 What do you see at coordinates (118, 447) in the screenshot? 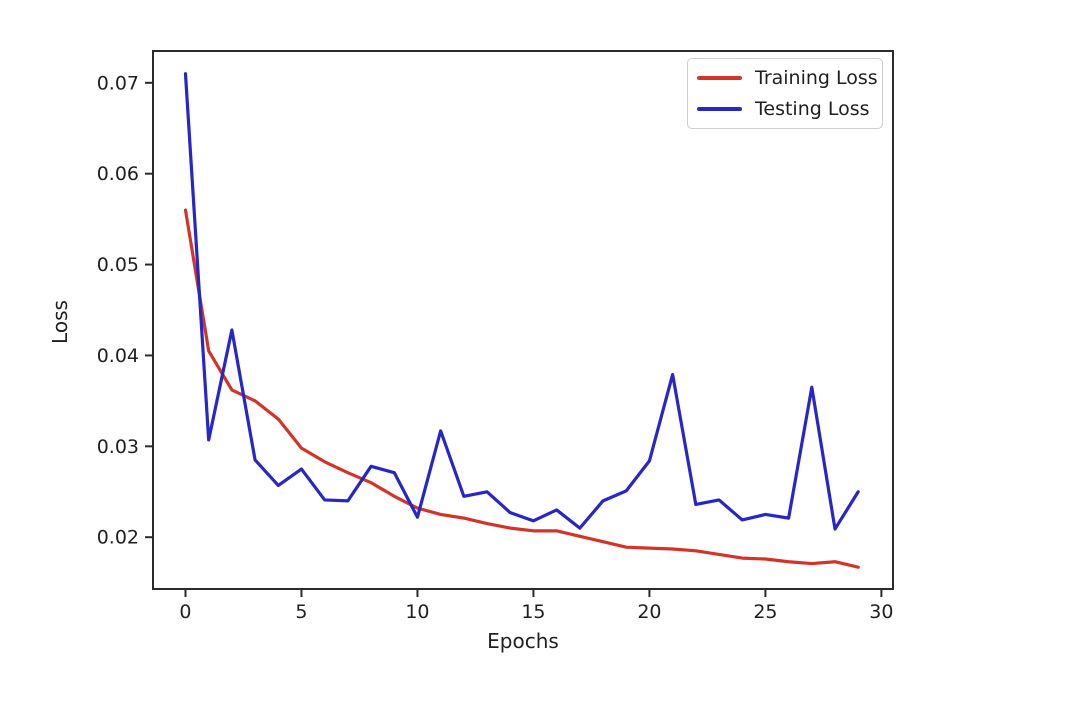
I see `y-tick-label: 0.03` at bounding box center [118, 447].